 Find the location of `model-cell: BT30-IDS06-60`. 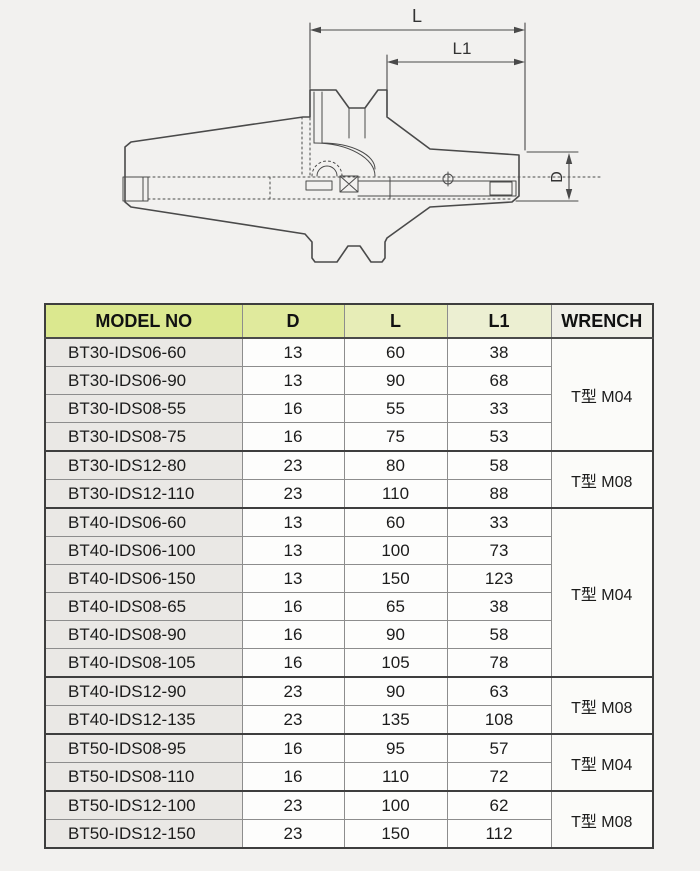

model-cell: BT30-IDS06-60 is located at coordinates (143, 352).